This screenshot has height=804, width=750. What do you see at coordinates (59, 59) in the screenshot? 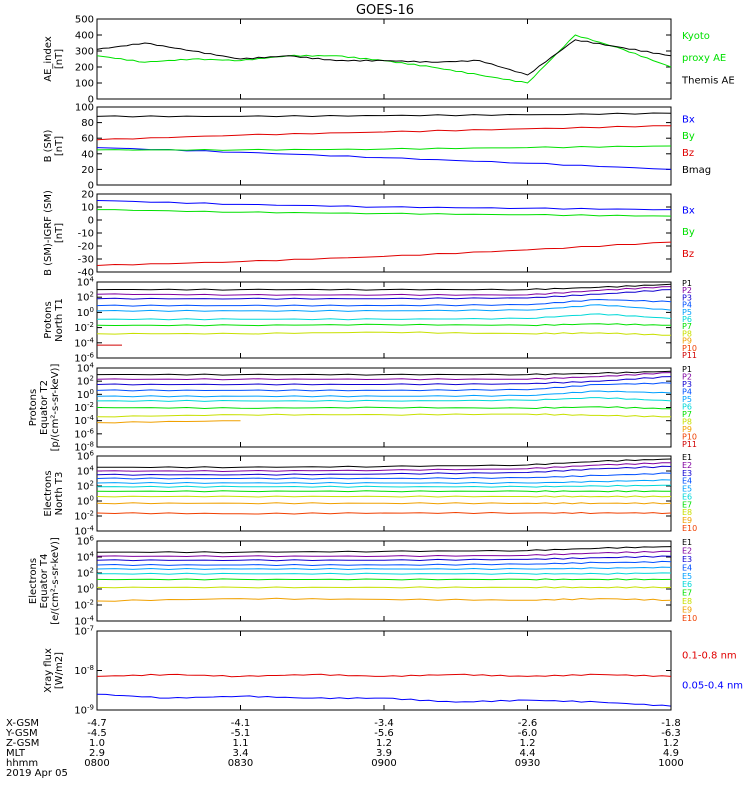
I see `y-axis-label: [nT]` at bounding box center [59, 59].